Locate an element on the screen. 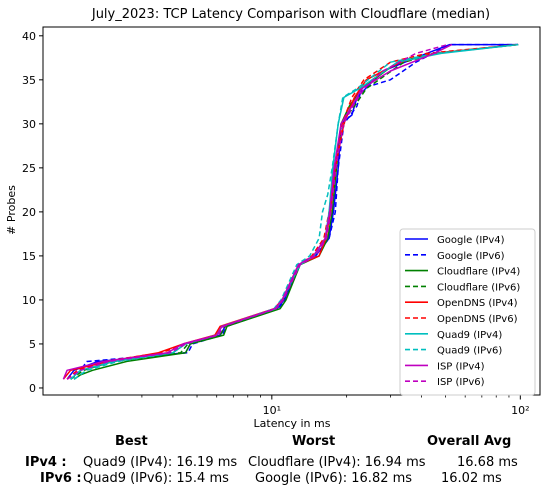 The height and width of the screenshot is (496, 548). legend-label: Google (IPv6) is located at coordinates (471, 256).